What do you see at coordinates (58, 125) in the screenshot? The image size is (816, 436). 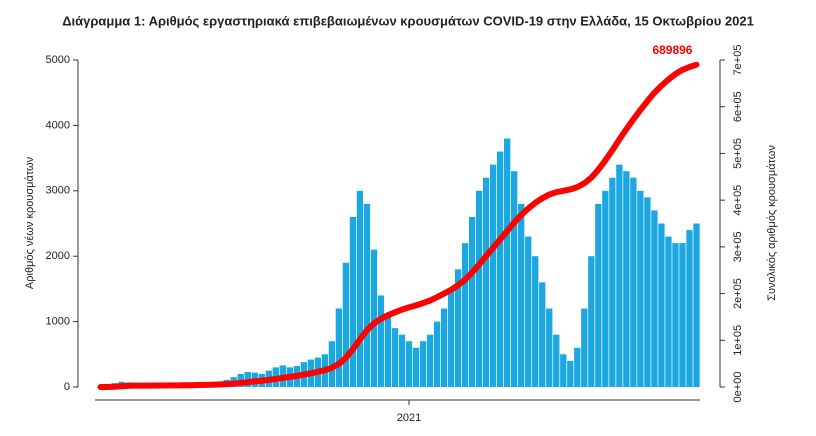 I see `y-tick-label: 4000` at bounding box center [58, 125].